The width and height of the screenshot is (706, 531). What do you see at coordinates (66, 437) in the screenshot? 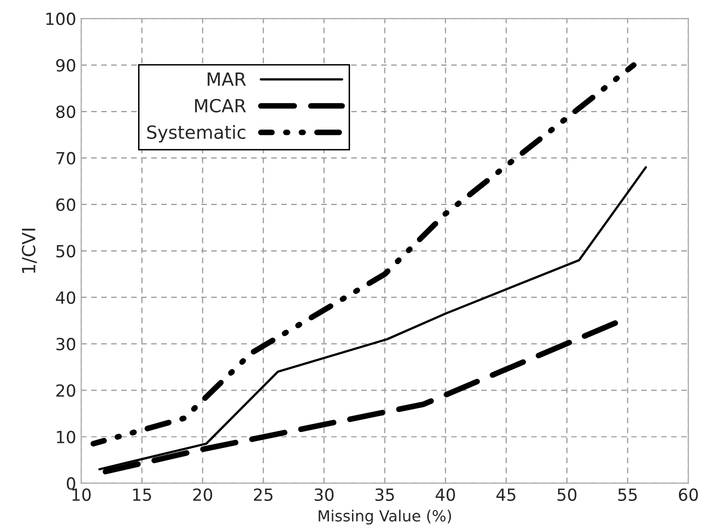
I see `y-tick-label: 10` at bounding box center [66, 437].